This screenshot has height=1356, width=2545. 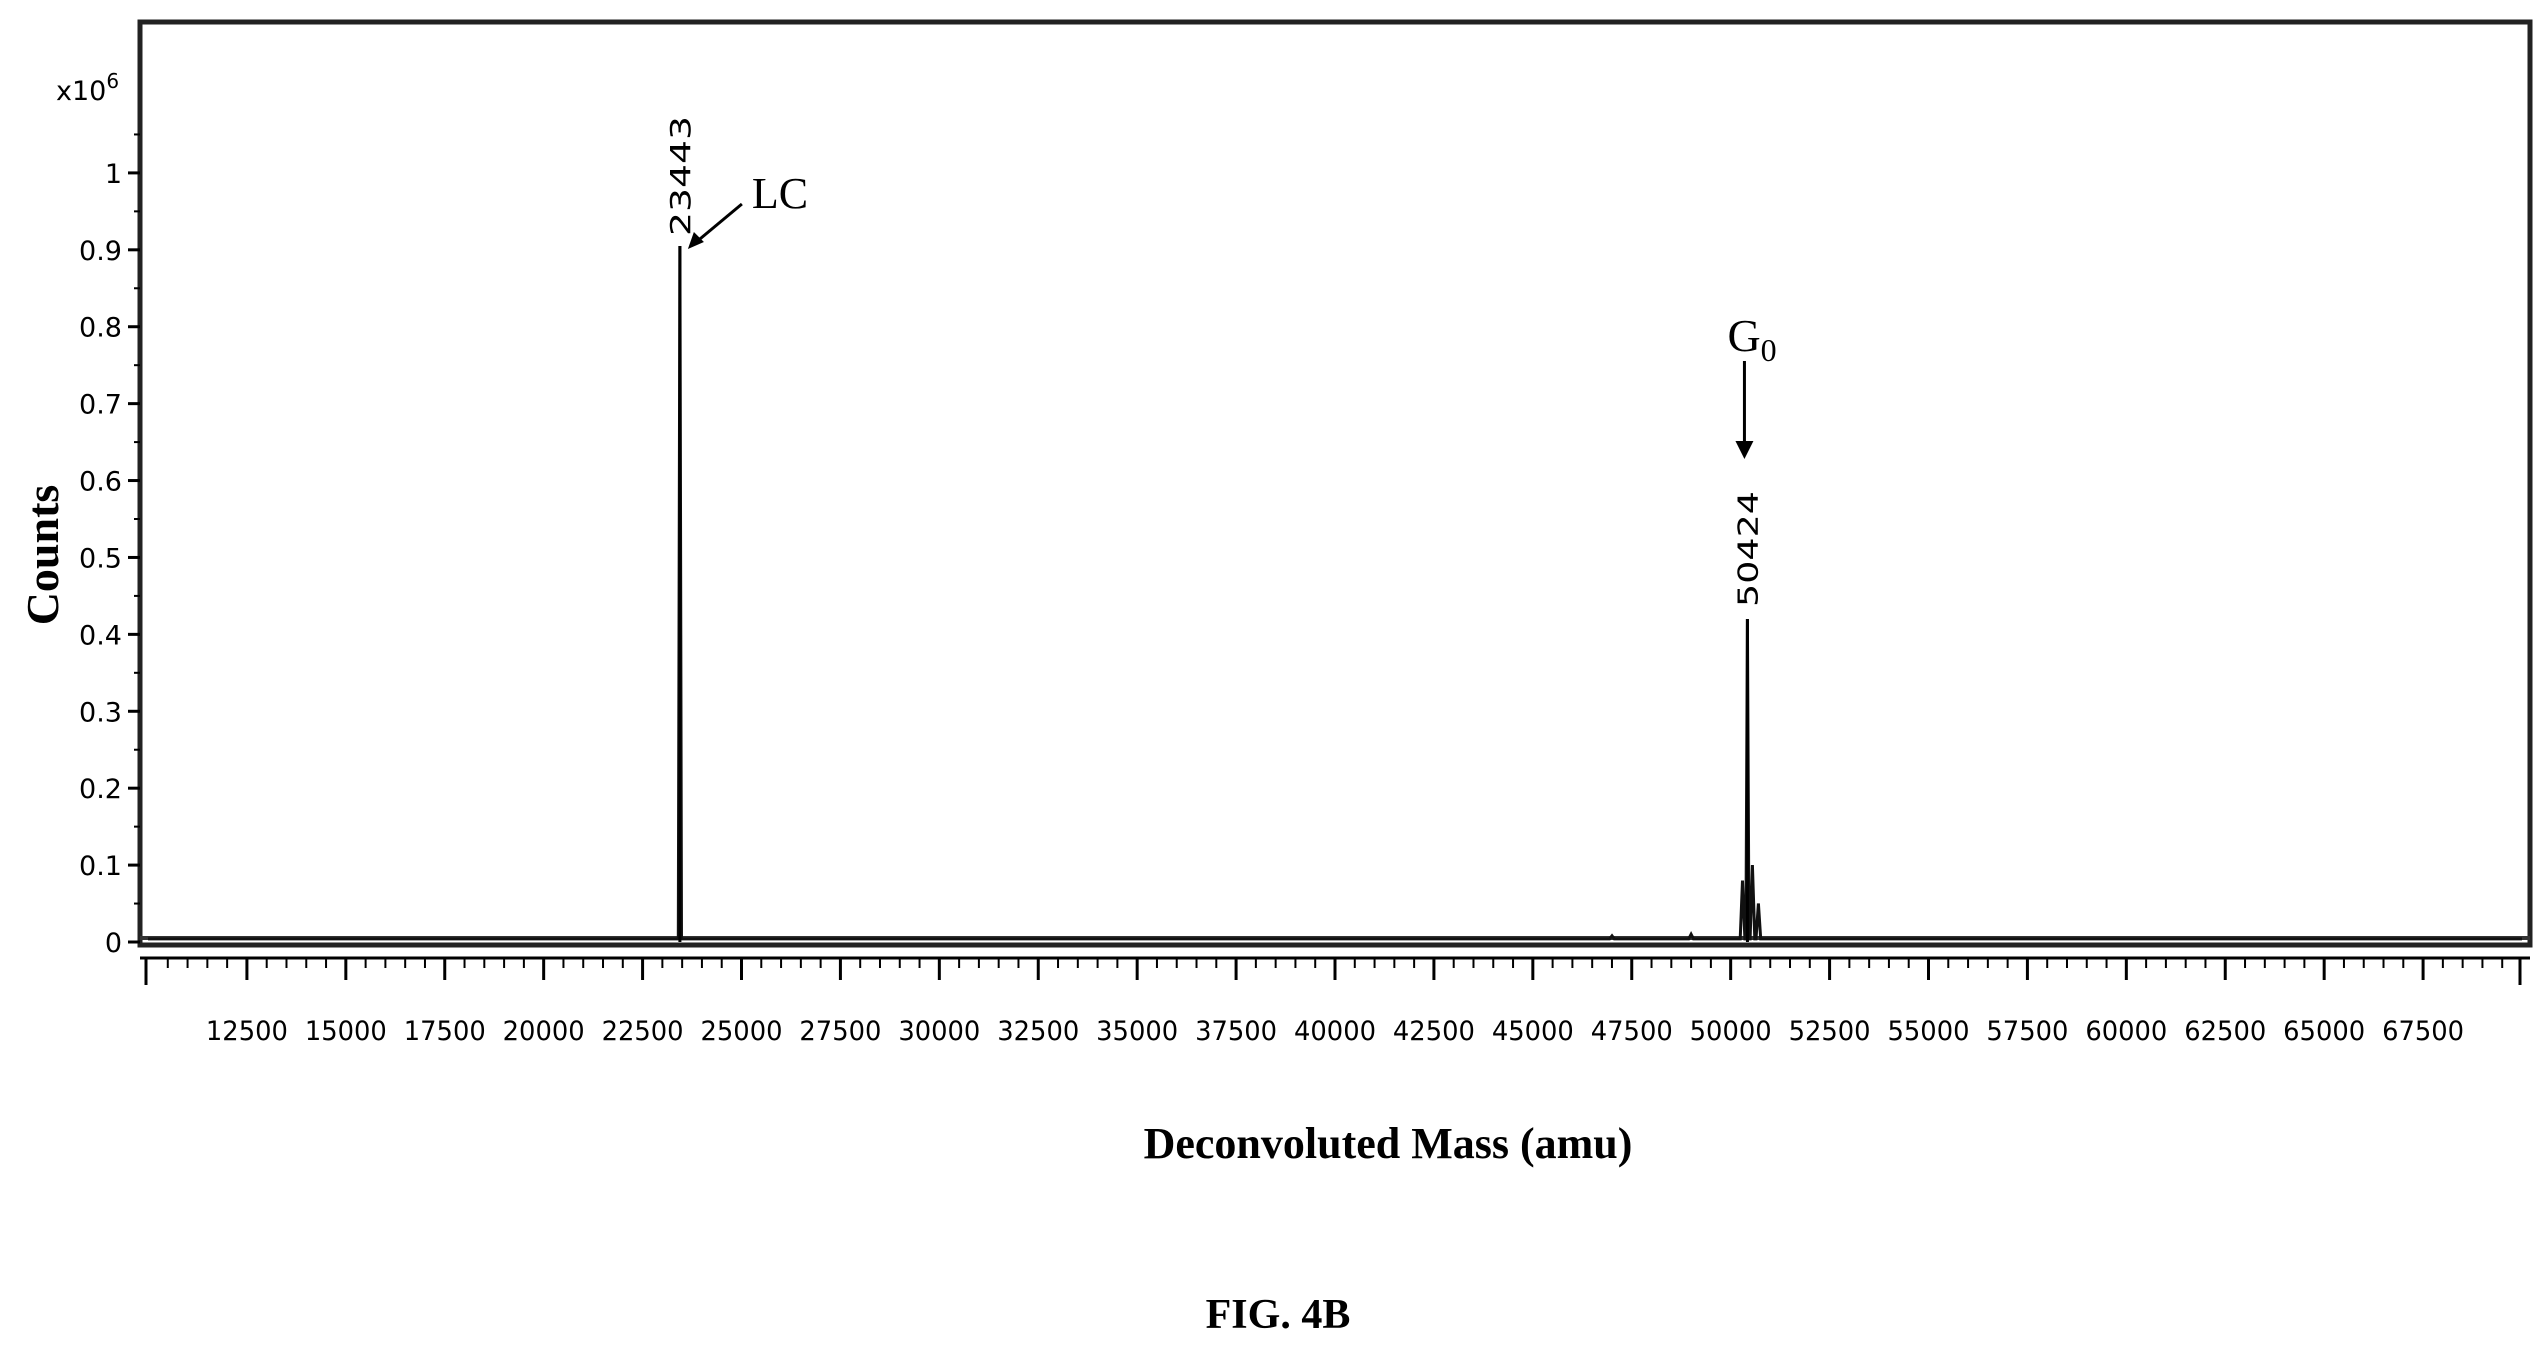 I want to click on y-tick-label: 0, so click(x=113, y=943).